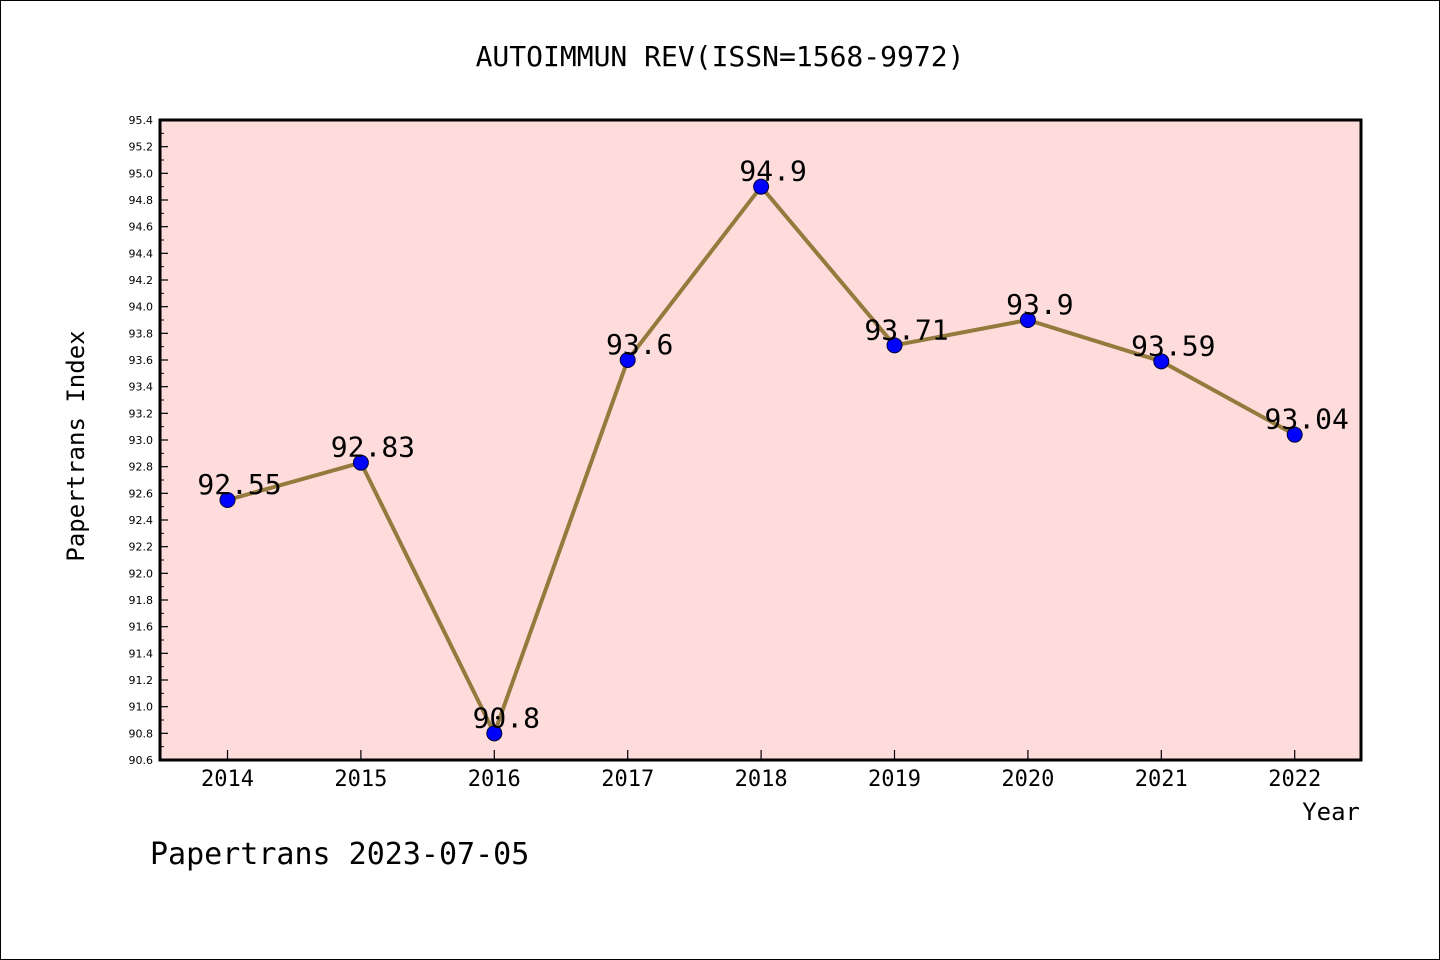  Describe the element at coordinates (772, 171) in the screenshot. I see `data-label: 94.9` at that location.